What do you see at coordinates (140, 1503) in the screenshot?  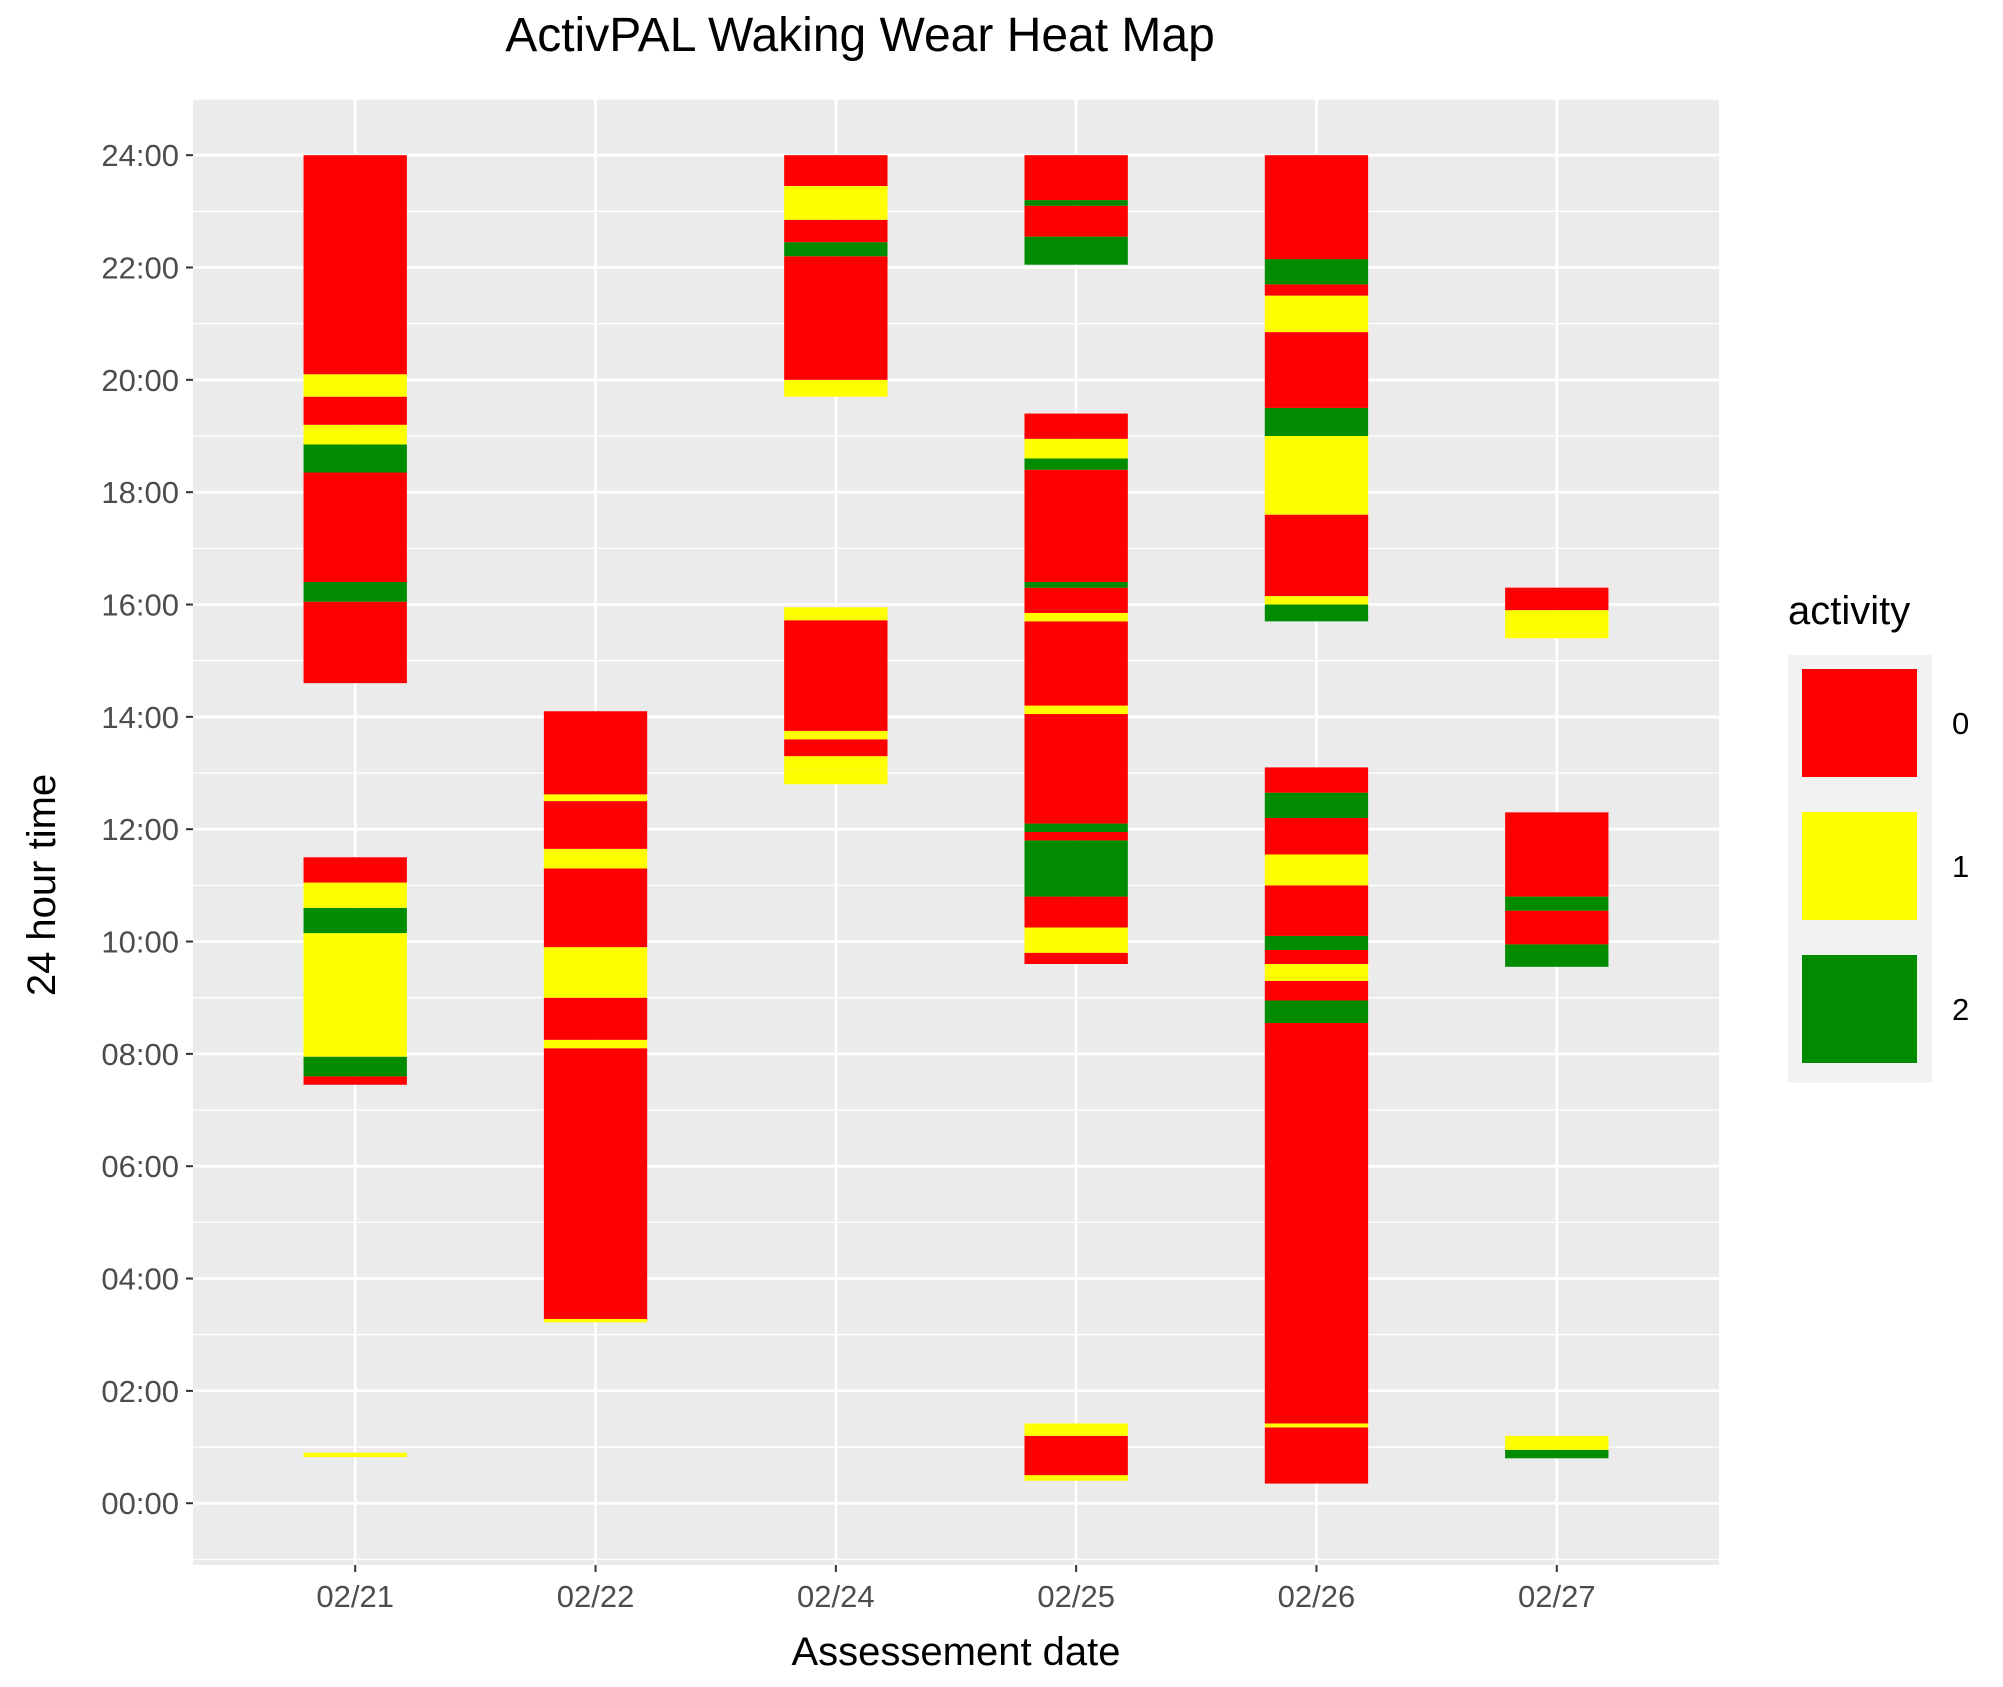 I see `y-tick-label: 00:00` at bounding box center [140, 1503].